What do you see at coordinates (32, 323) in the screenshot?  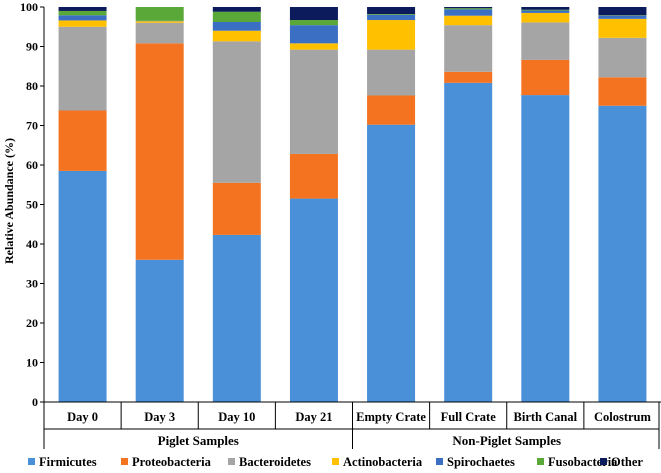 I see `y-tick-label: 20` at bounding box center [32, 323].